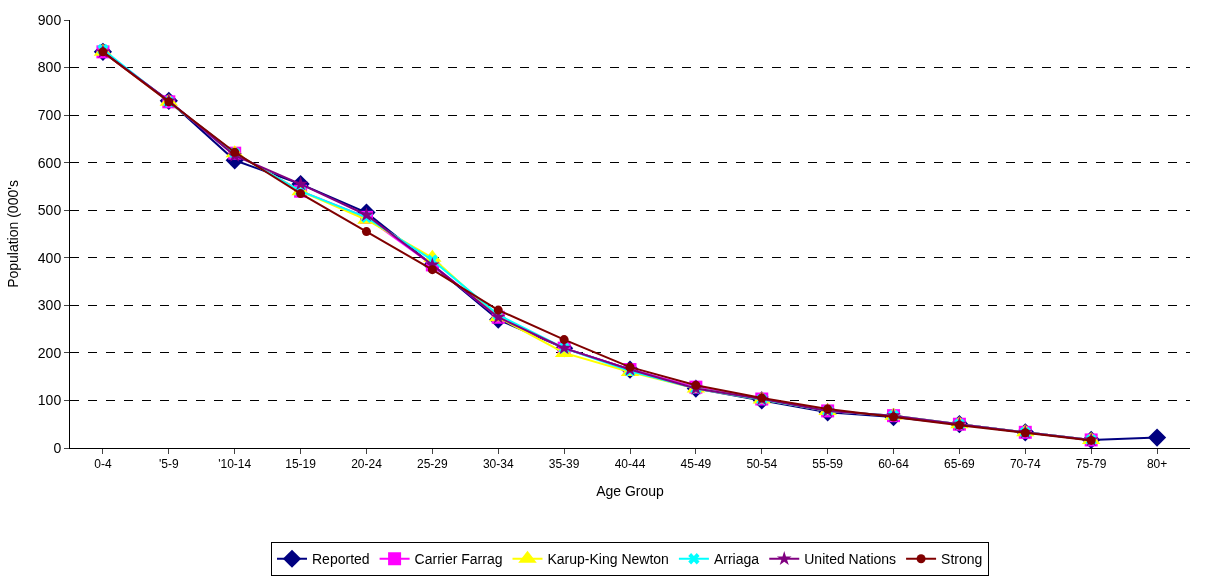  I want to click on y-tick-label: 300, so click(49, 305).